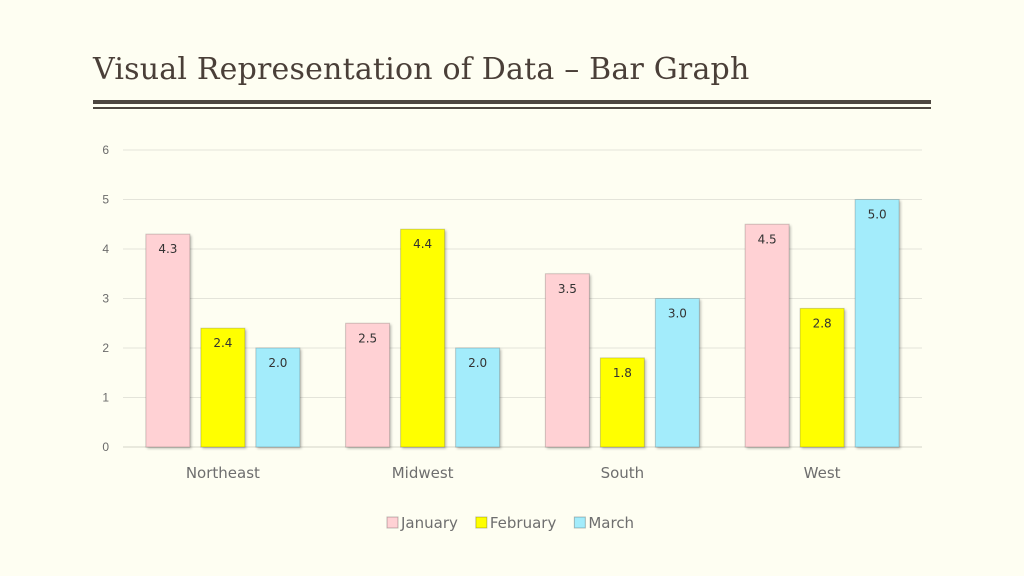 The image size is (1024, 576). Describe the element at coordinates (367, 338) in the screenshot. I see `data-label: 2.5` at that location.